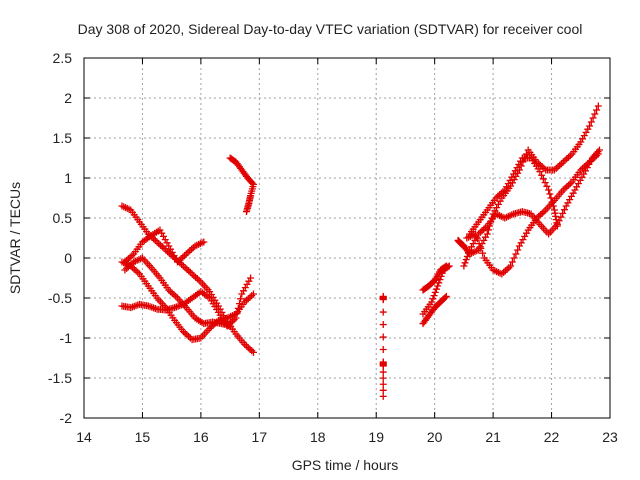 The width and height of the screenshot is (640, 480). What do you see at coordinates (66, 418) in the screenshot?
I see `y-tick-label: -2` at bounding box center [66, 418].